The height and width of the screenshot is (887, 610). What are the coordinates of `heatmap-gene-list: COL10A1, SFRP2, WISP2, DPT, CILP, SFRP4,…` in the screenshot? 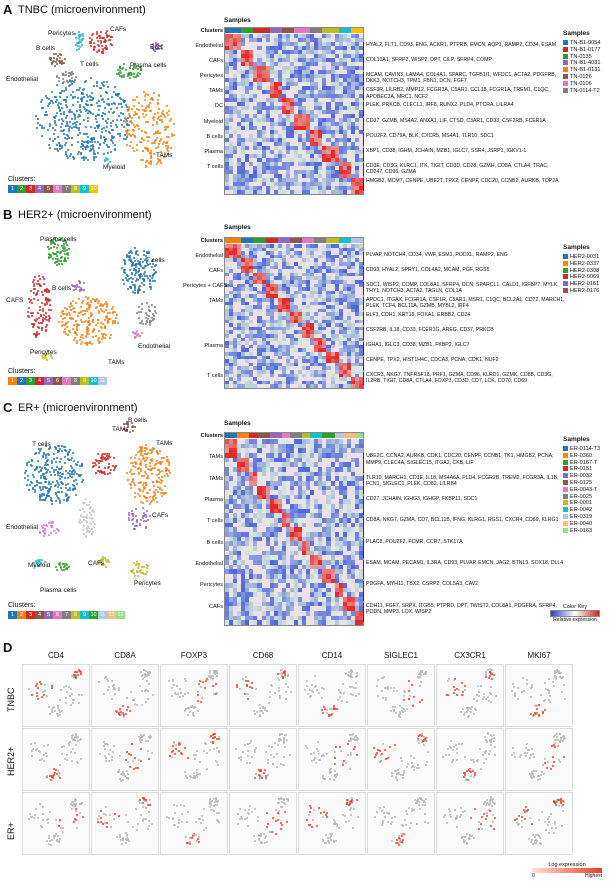 It's located at (429, 60).